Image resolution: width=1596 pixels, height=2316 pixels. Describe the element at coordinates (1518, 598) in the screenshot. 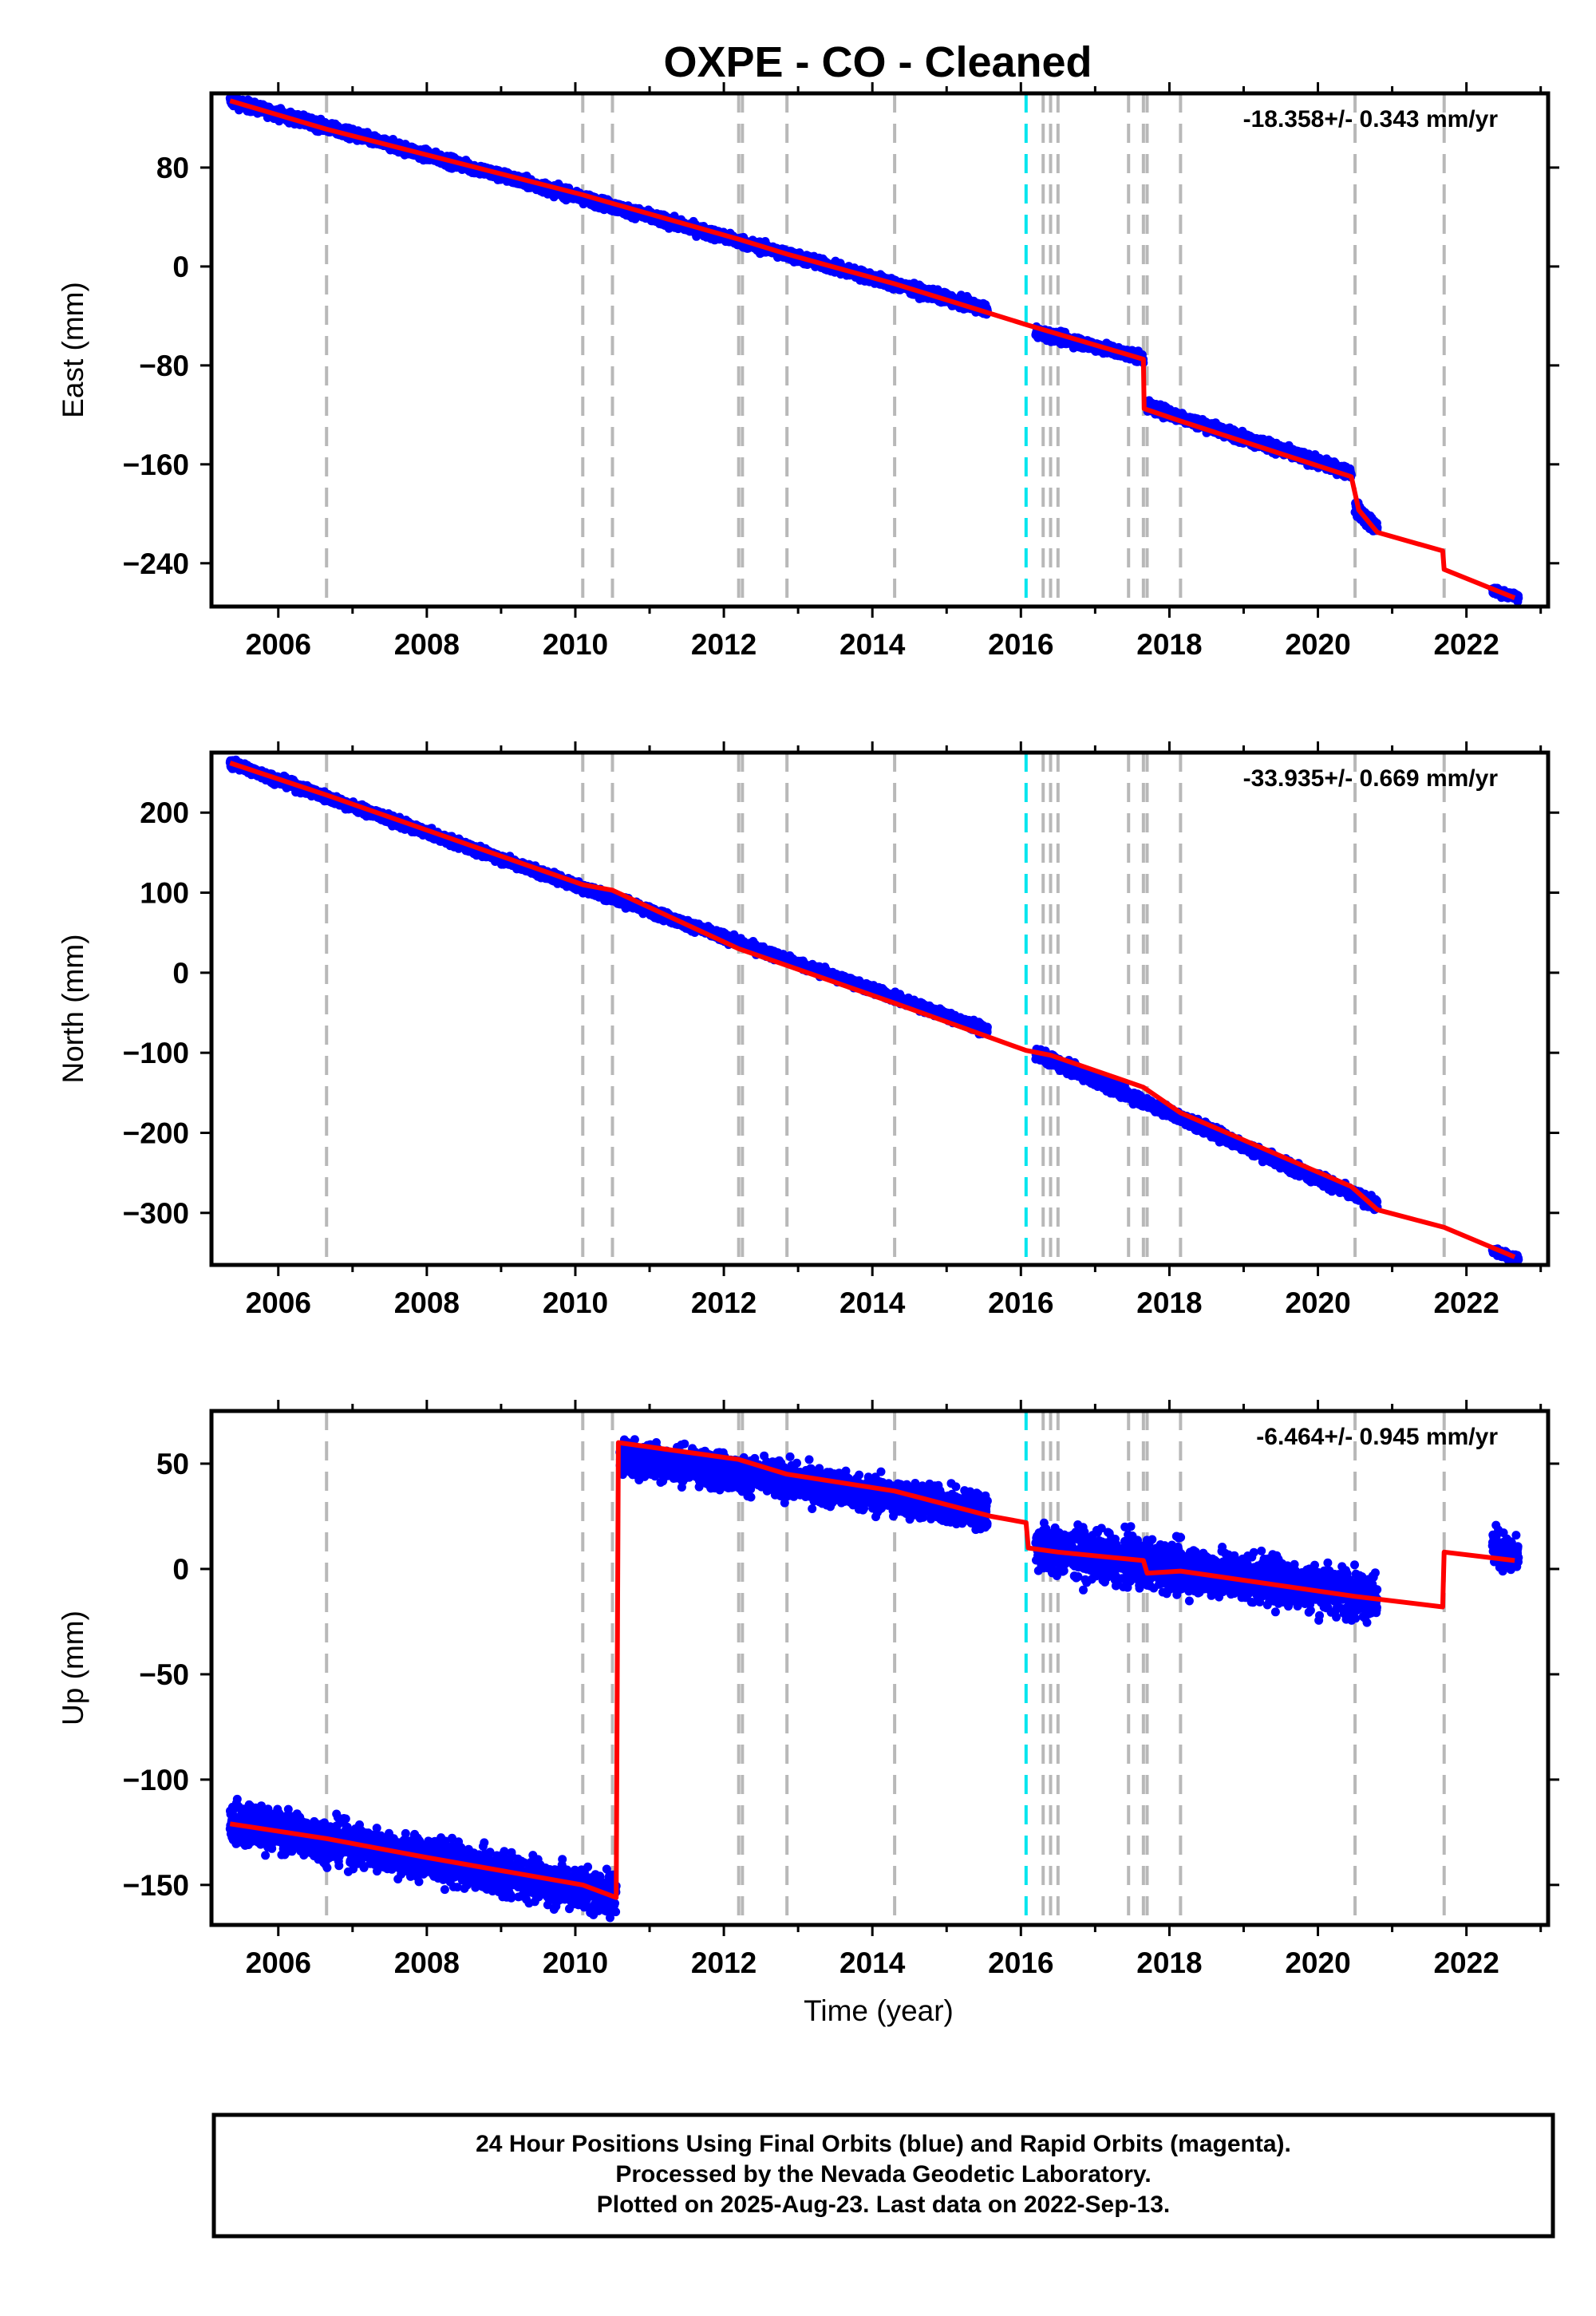

I see `data-point` at that location.